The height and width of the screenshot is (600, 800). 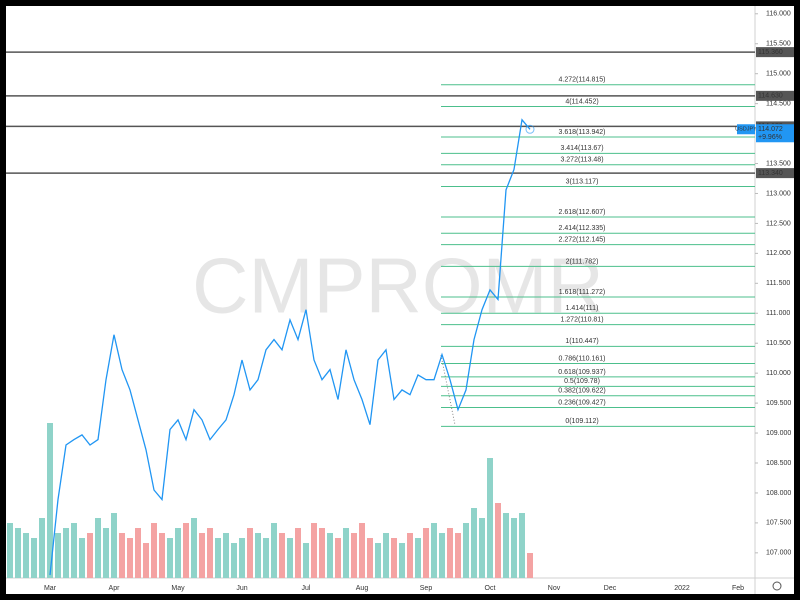 What do you see at coordinates (778, 103) in the screenshot?
I see `y-tick-label: 114.500` at bounding box center [778, 103].